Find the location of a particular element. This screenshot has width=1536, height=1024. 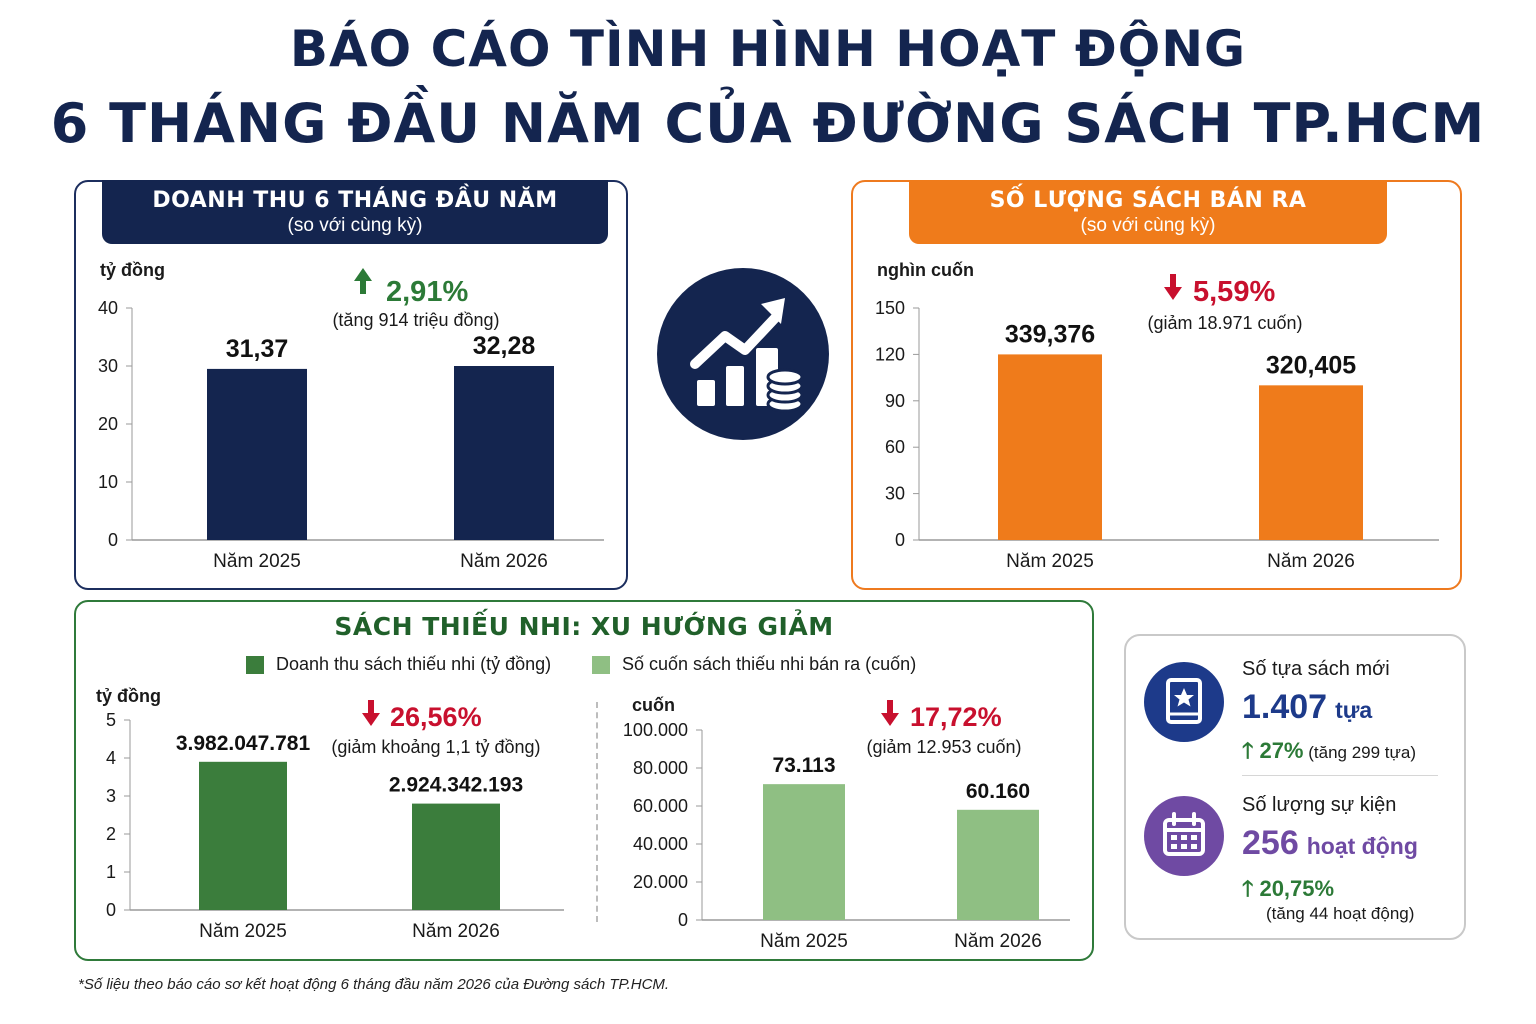

kids-copies-x-labels: Năm 2025 Năm 2026 is located at coordinates (901, 941).